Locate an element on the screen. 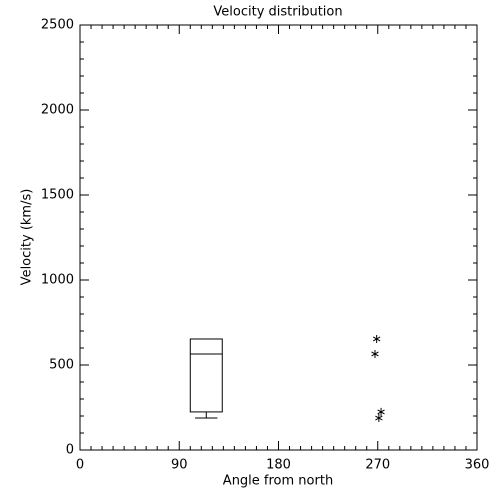 Image resolution: width=500 pixels, height=500 pixels. y-tick-label: 500 is located at coordinates (61, 365).